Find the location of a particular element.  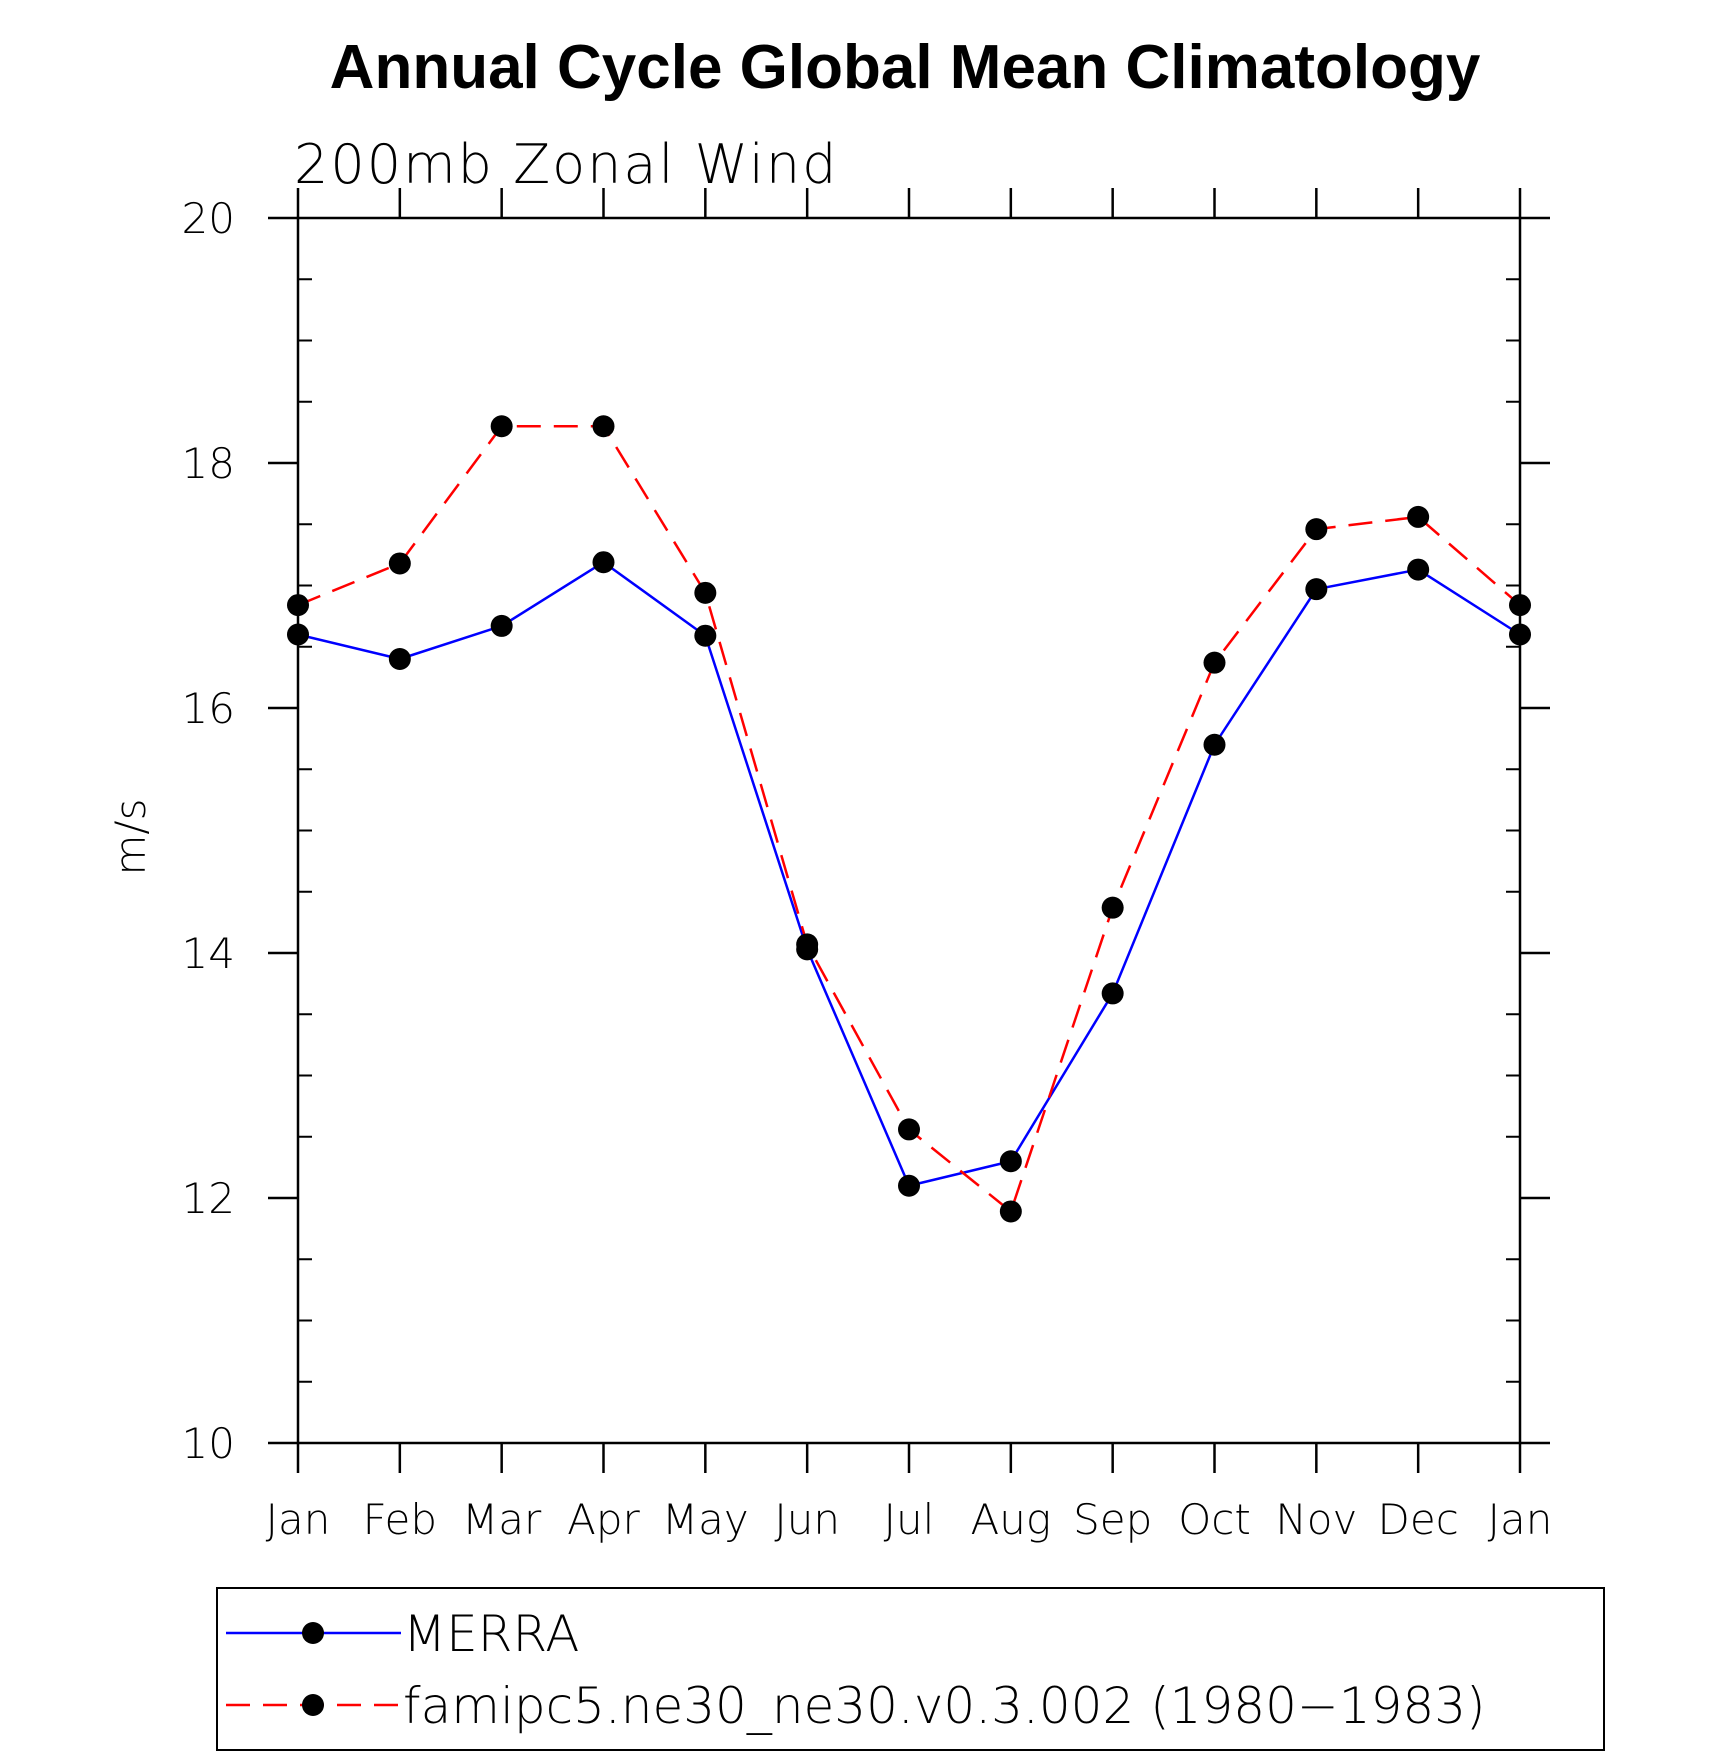

y-tick-label: 10 is located at coordinates (208, 1443).